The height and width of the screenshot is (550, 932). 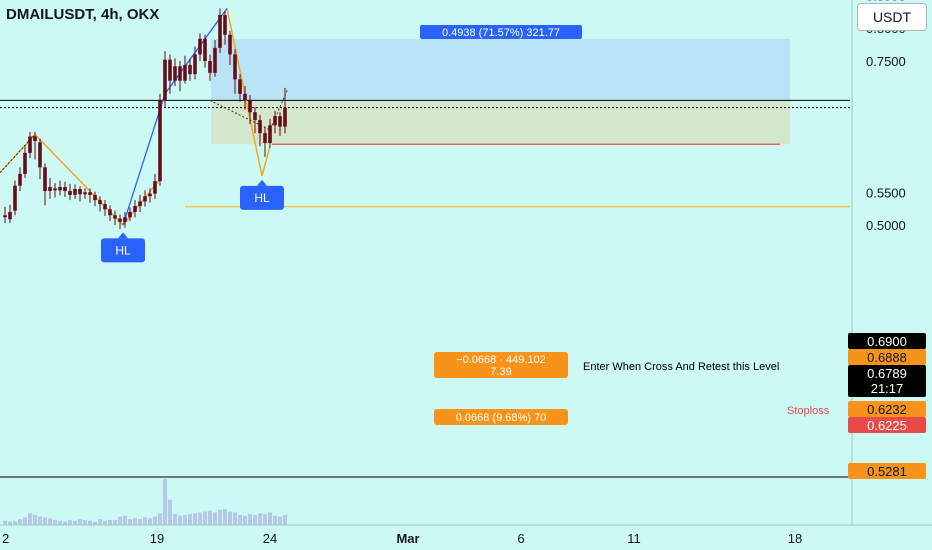 I want to click on stop-label: 0.0668 (9.68%) 70, so click(x=501, y=418).